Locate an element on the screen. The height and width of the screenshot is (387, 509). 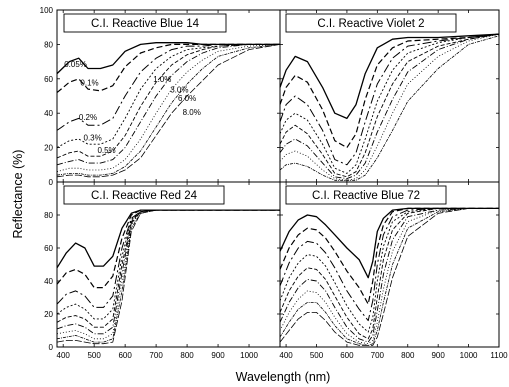
y-tick-label: 100 is located at coordinates (47, 10).